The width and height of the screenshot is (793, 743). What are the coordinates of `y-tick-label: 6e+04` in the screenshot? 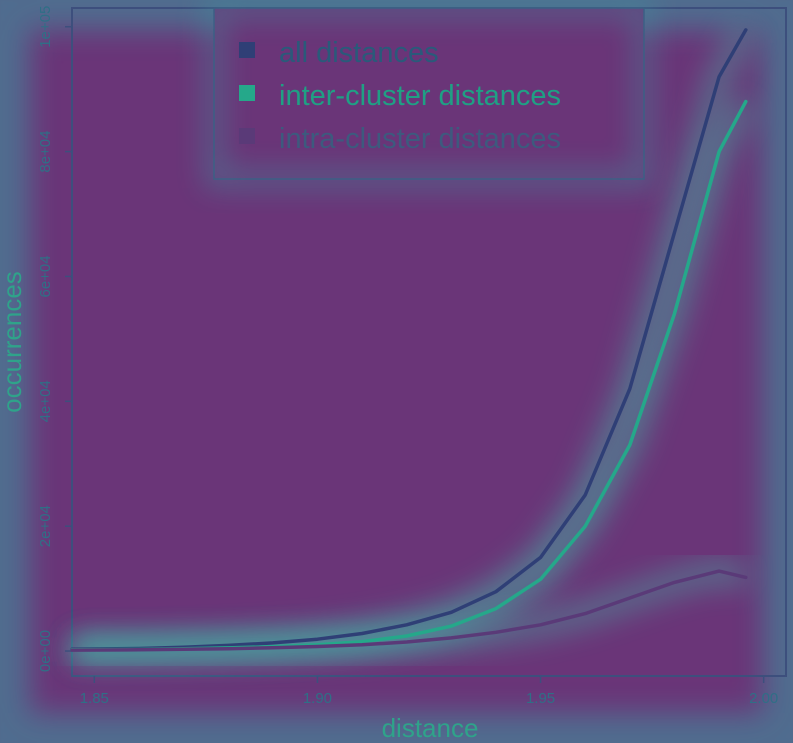 It's located at (45, 276).